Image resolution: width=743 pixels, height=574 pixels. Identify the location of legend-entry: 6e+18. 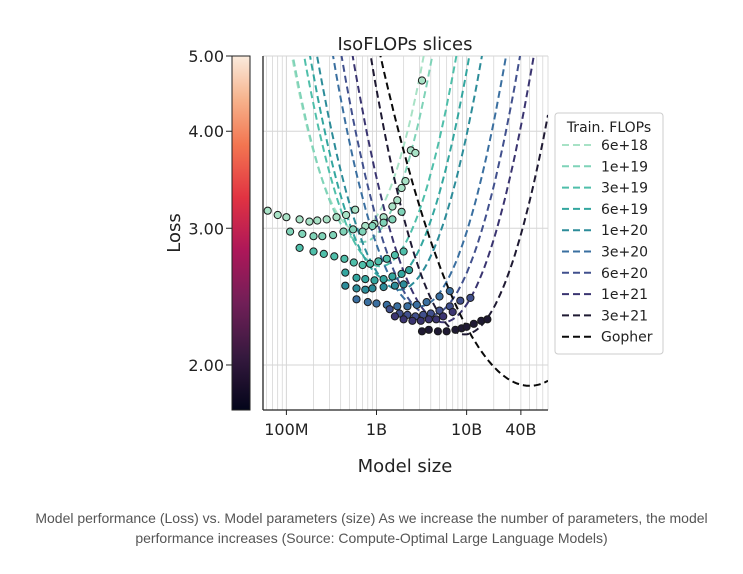
(624, 146).